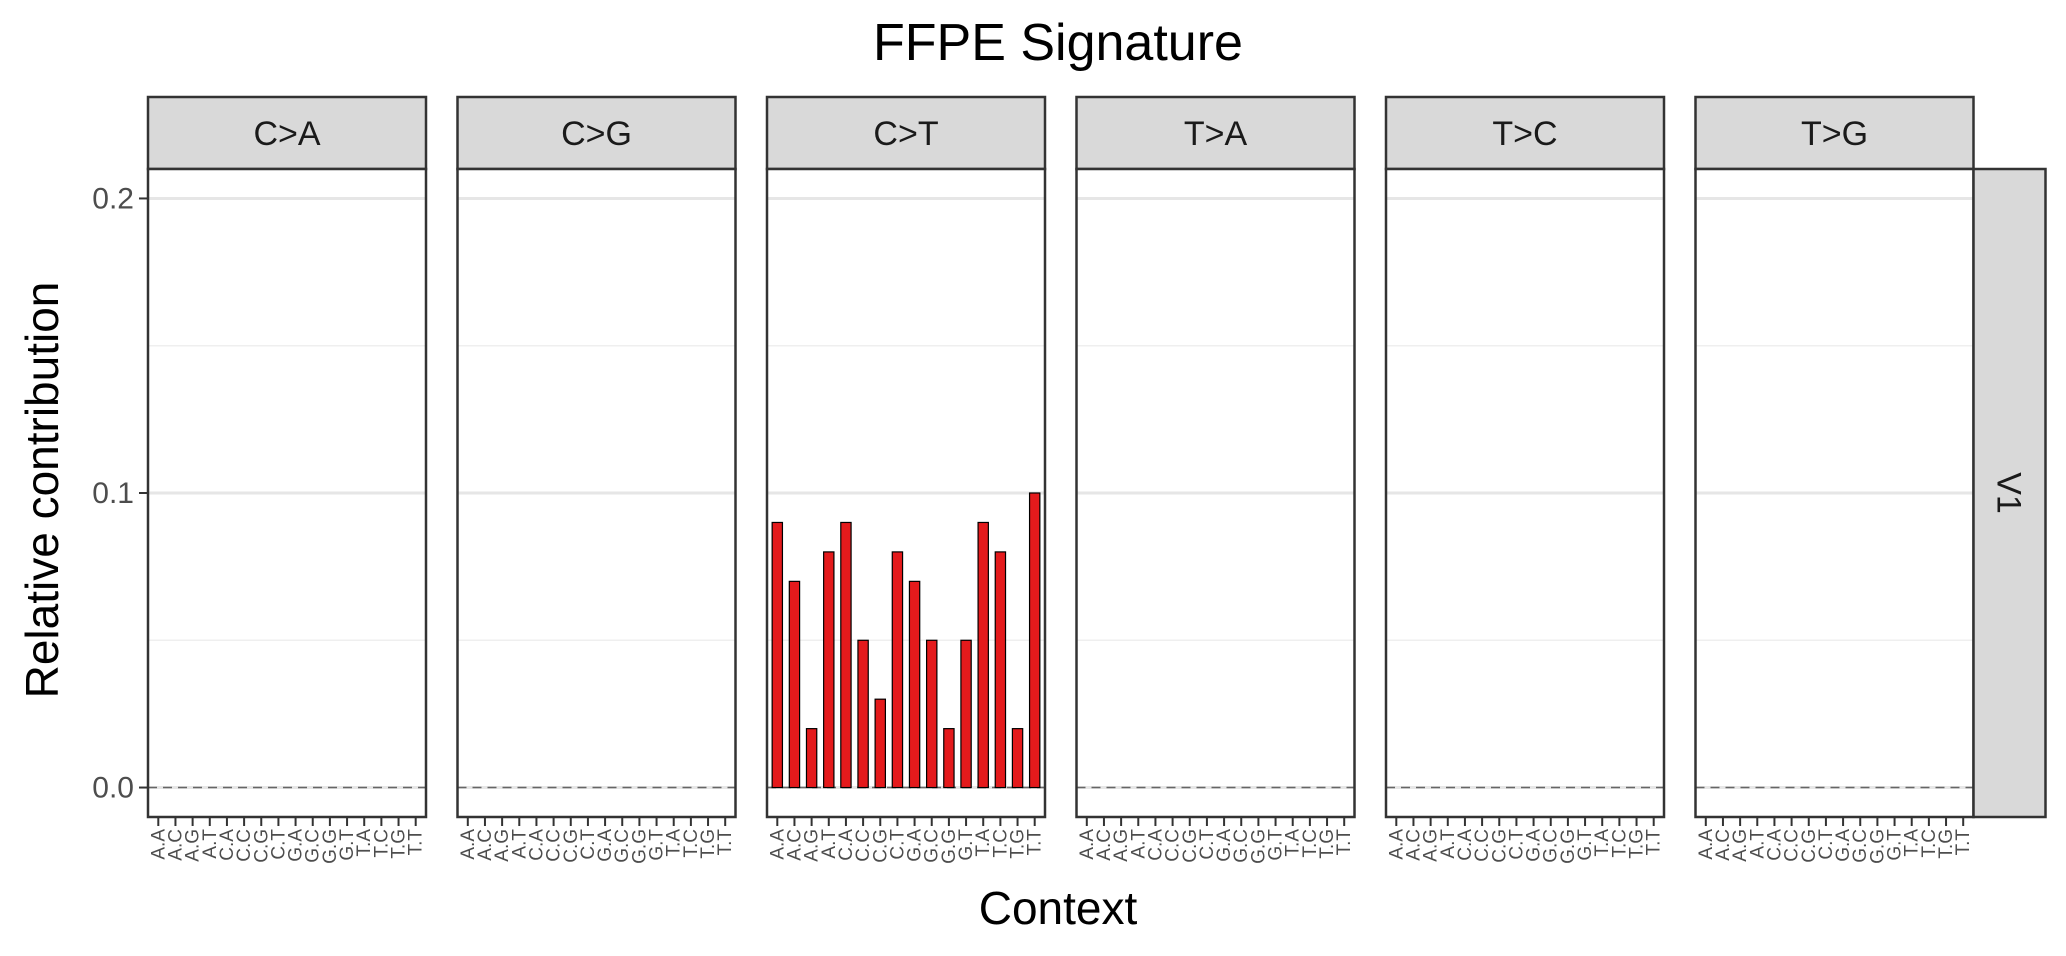  I want to click on facet-strip-label: T>G, so click(1834, 134).